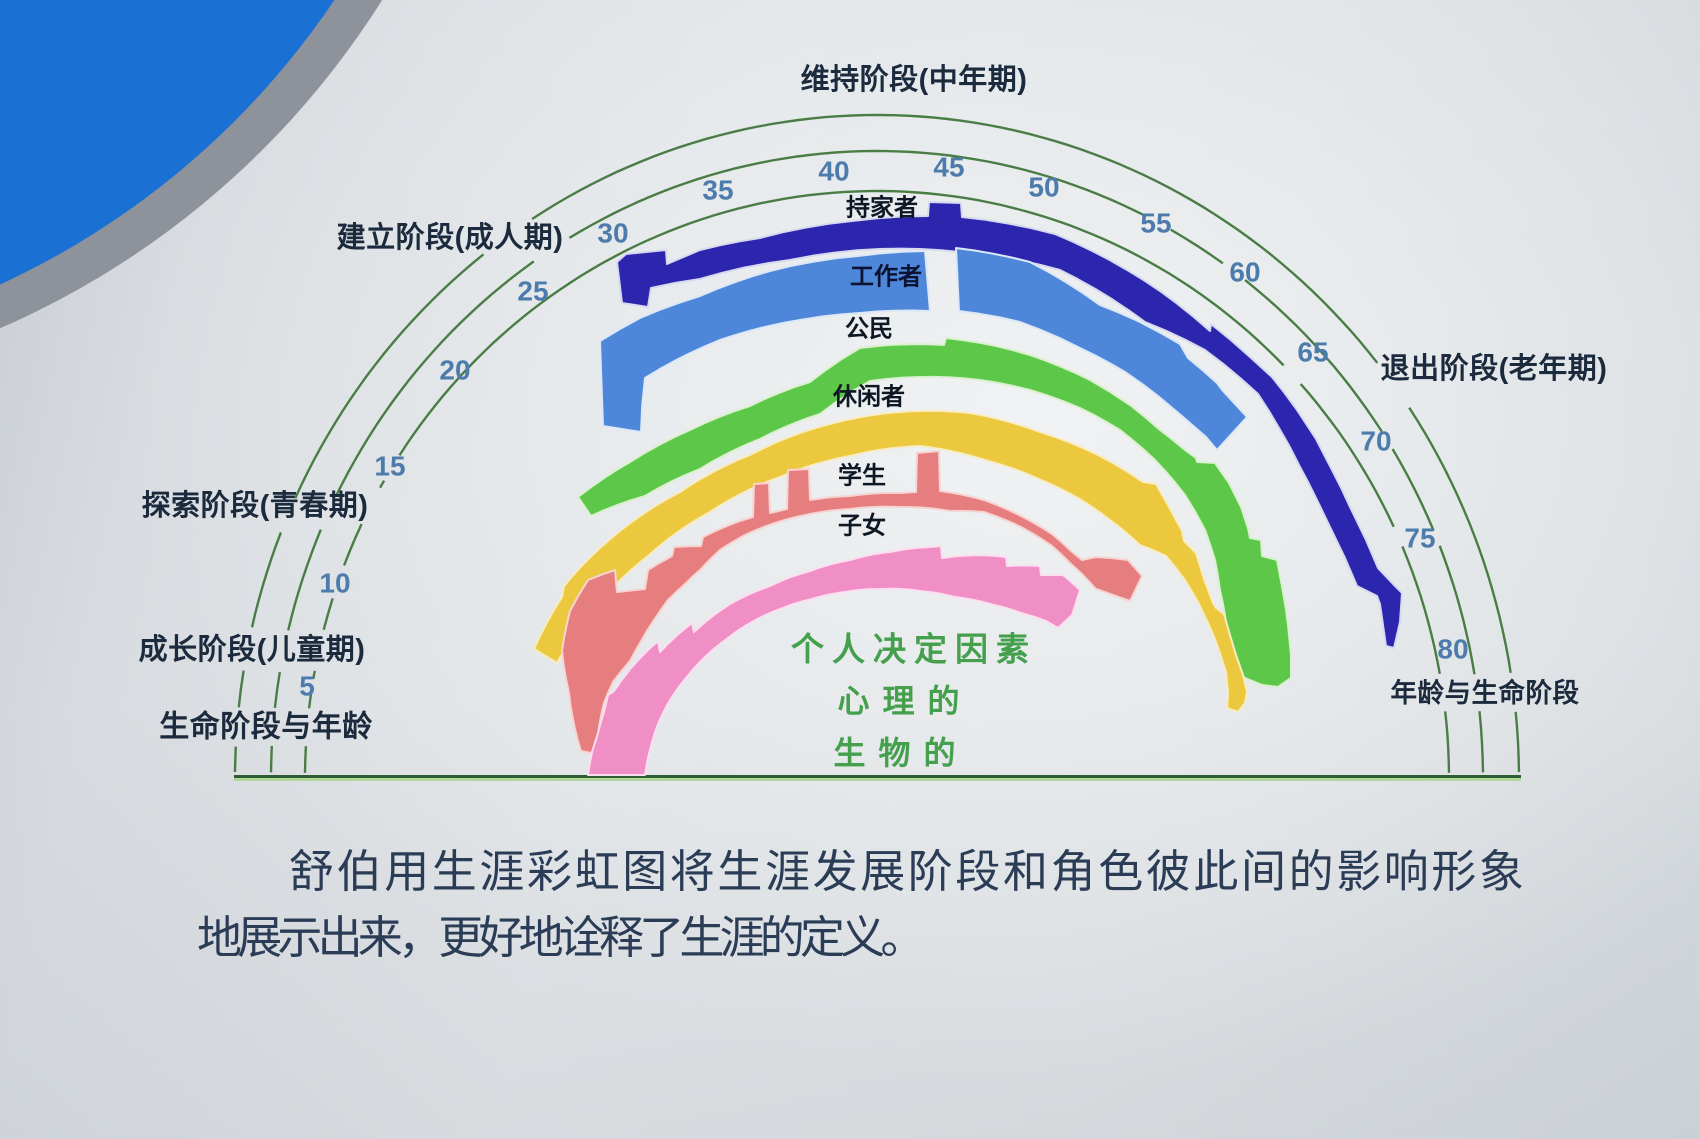 This screenshot has width=1700, height=1139. Describe the element at coordinates (1485, 693) in the screenshot. I see `svg-text: 年龄与生命阶段` at that location.